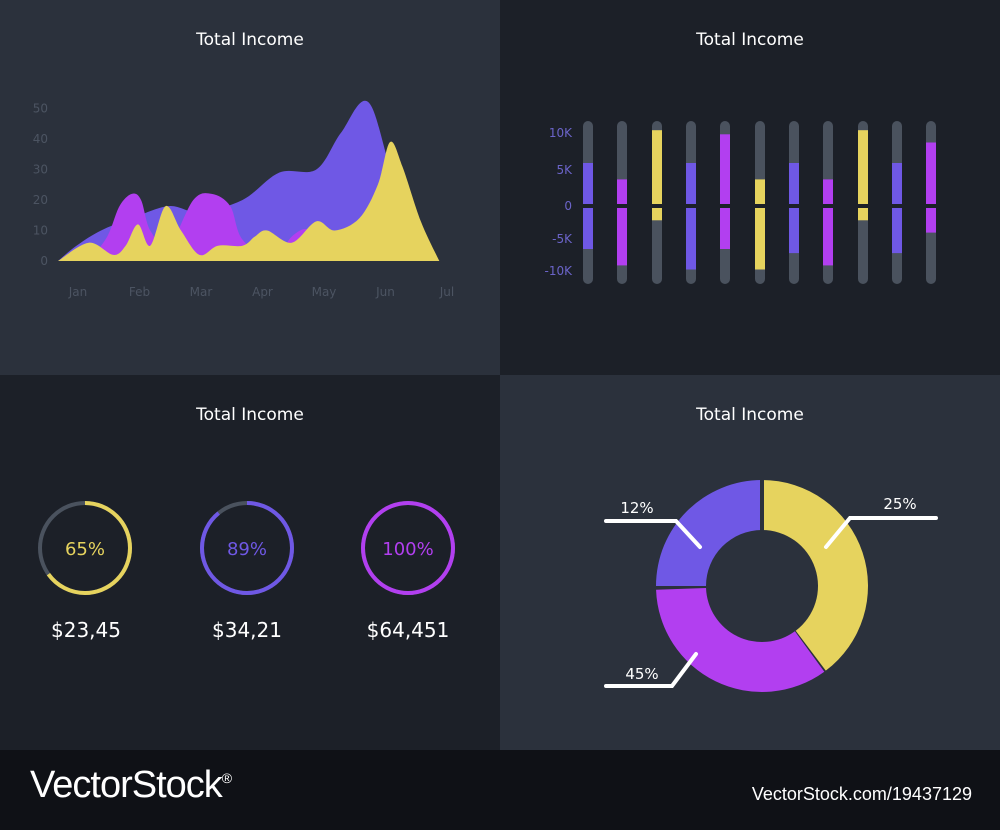 The image size is (1000, 830). I want to click on y-tick-label: 20, so click(40, 200).